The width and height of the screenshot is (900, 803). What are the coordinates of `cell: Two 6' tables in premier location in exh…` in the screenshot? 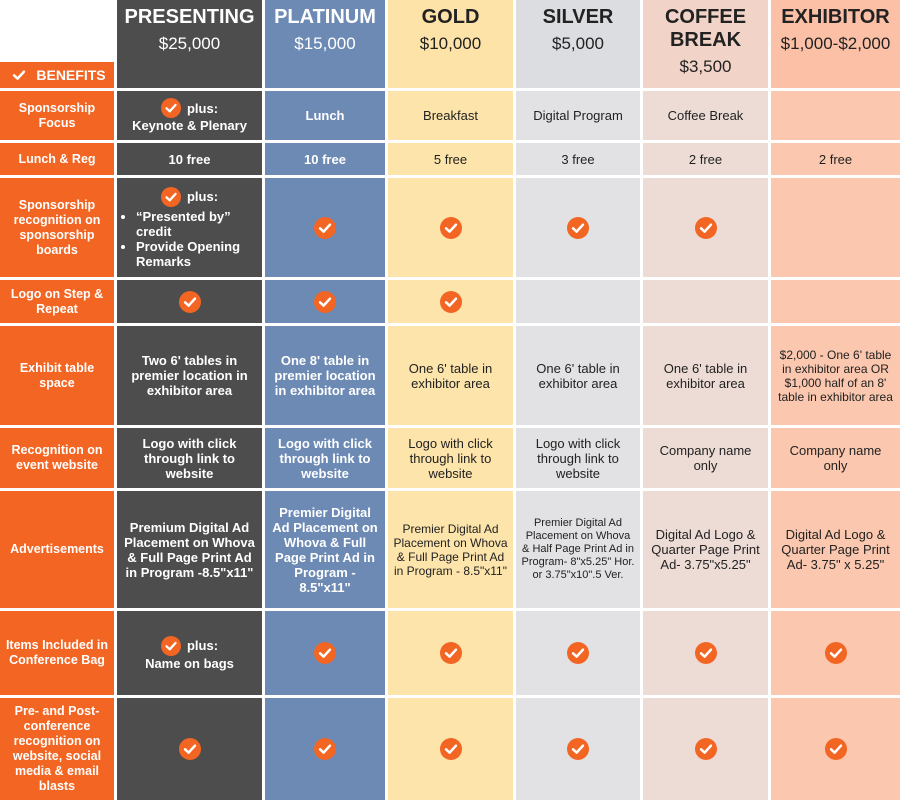 It's located at (189, 375).